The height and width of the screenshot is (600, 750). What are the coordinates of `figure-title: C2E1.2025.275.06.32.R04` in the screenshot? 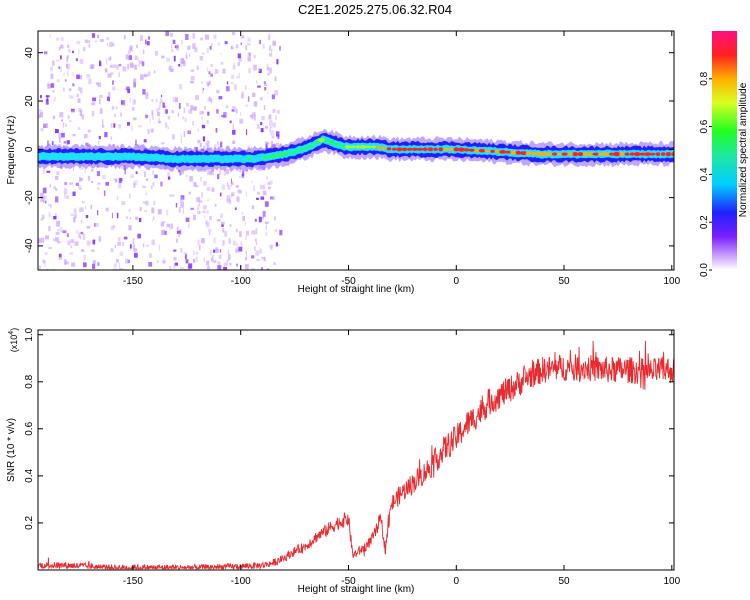 It's located at (375, 9).